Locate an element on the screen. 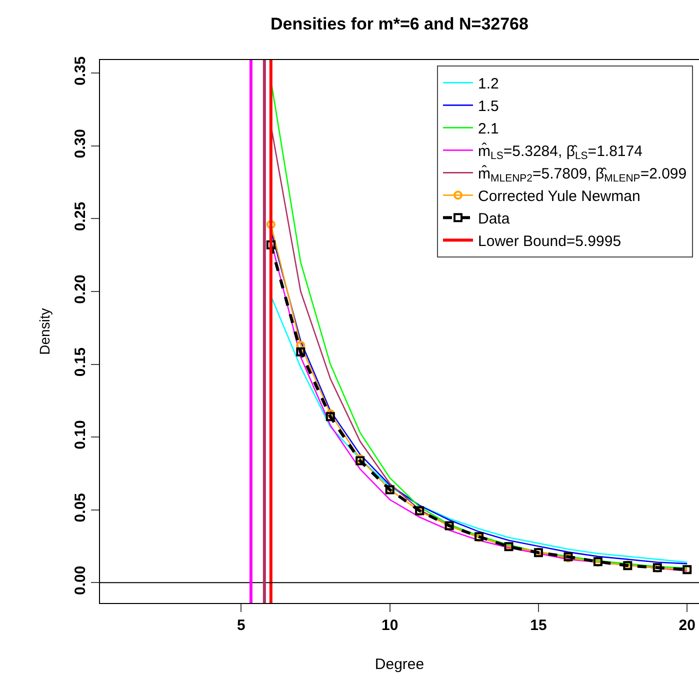 This screenshot has width=699, height=698. y-tick-label: 0.25 is located at coordinates (80, 217).